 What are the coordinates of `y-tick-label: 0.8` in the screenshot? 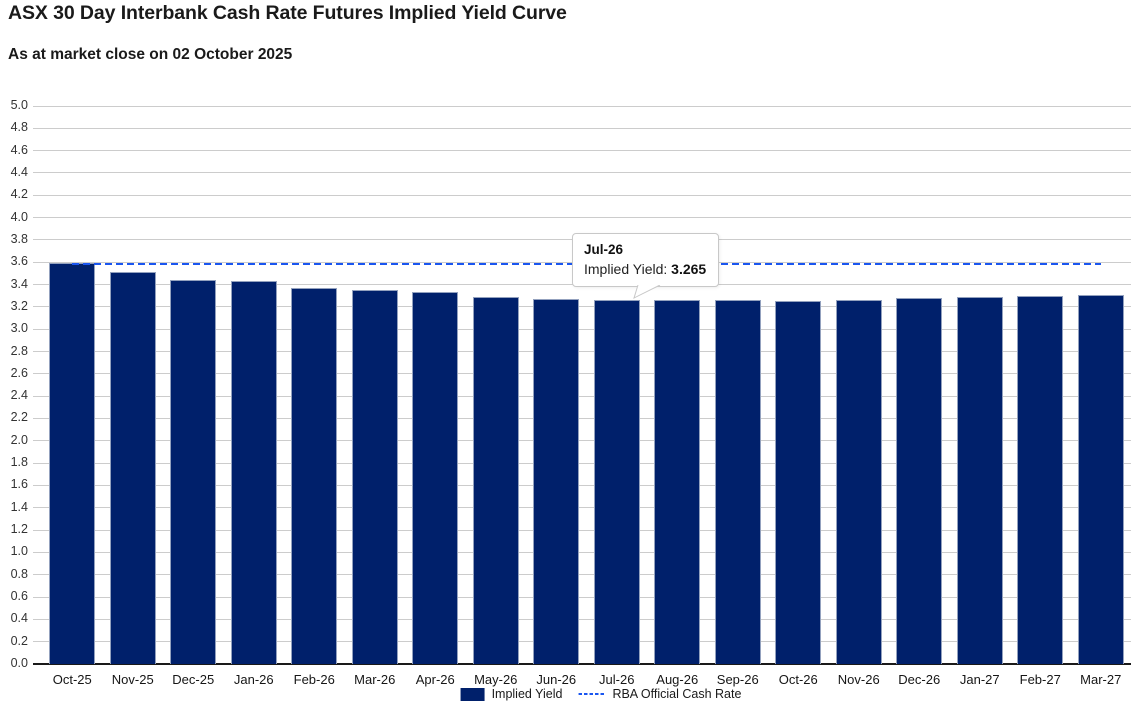 It's located at (19, 573).